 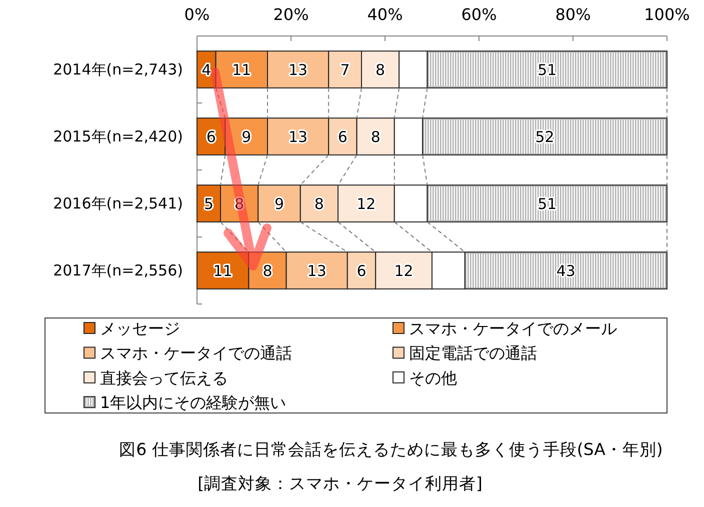 What do you see at coordinates (196, 353) in the screenshot?
I see `legend-label: スマホ・ケータイでの通話` at bounding box center [196, 353].